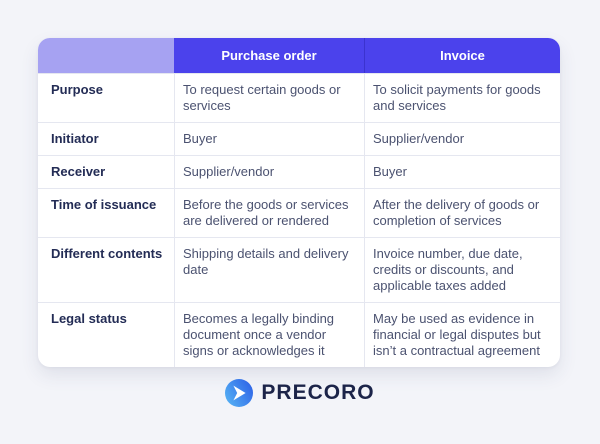 The height and width of the screenshot is (444, 600). What do you see at coordinates (462, 172) in the screenshot?
I see `invoice-value: Buyer` at bounding box center [462, 172].